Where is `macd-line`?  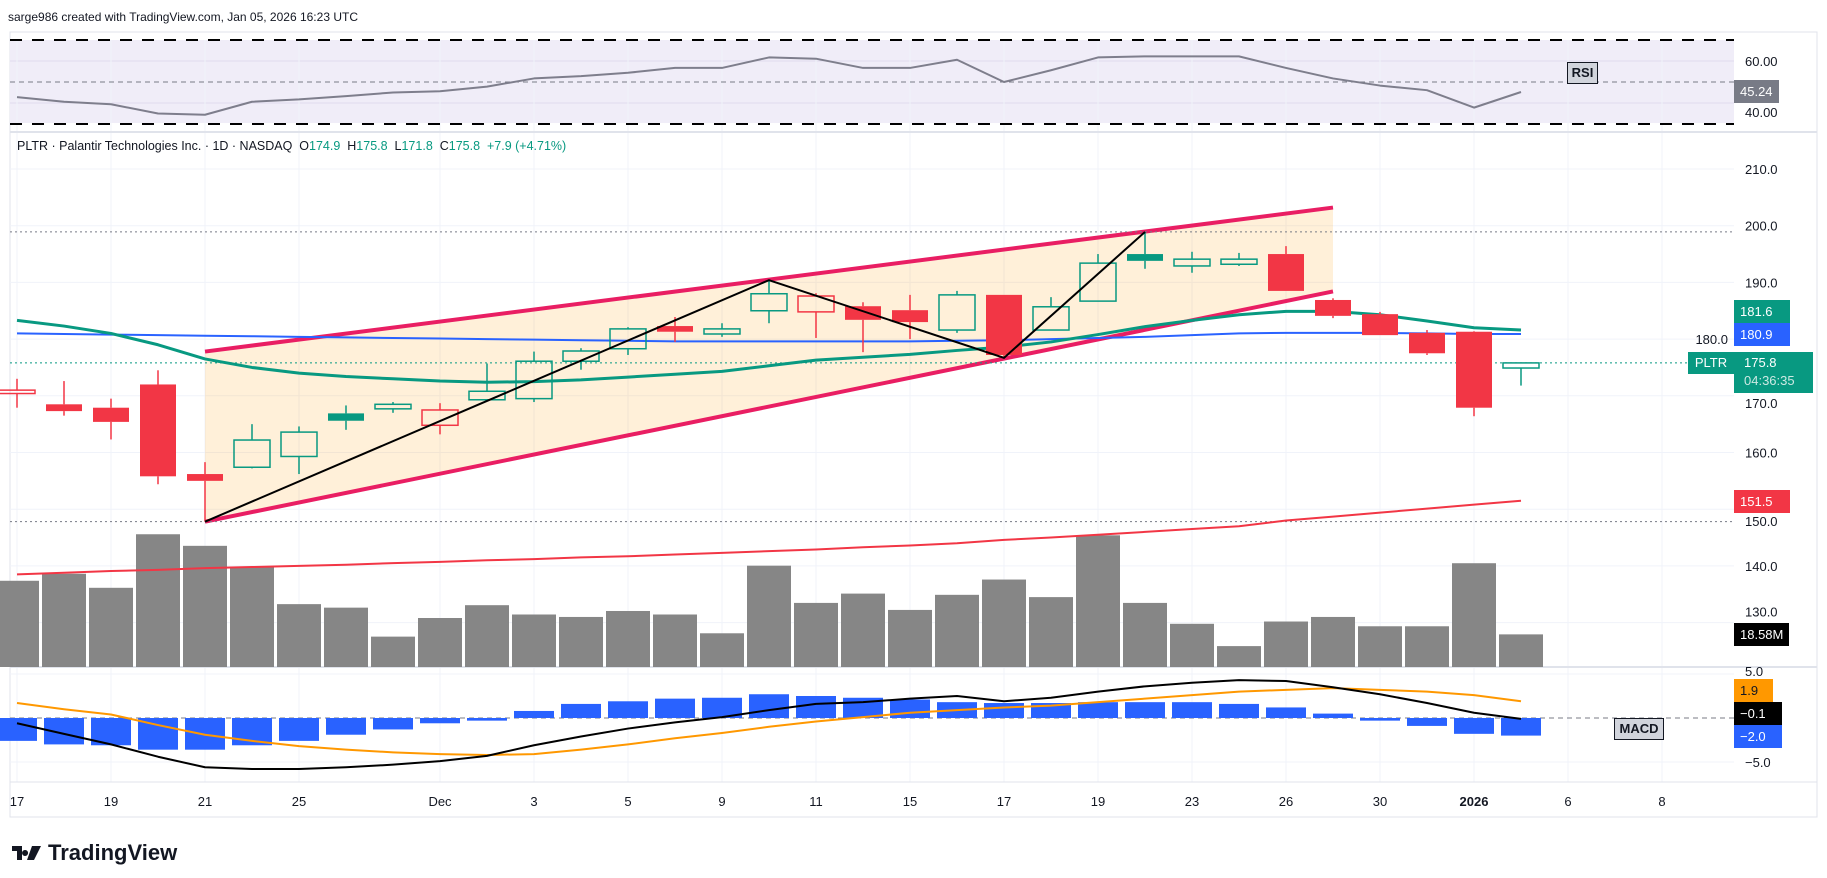 macd-line is located at coordinates (769, 725).